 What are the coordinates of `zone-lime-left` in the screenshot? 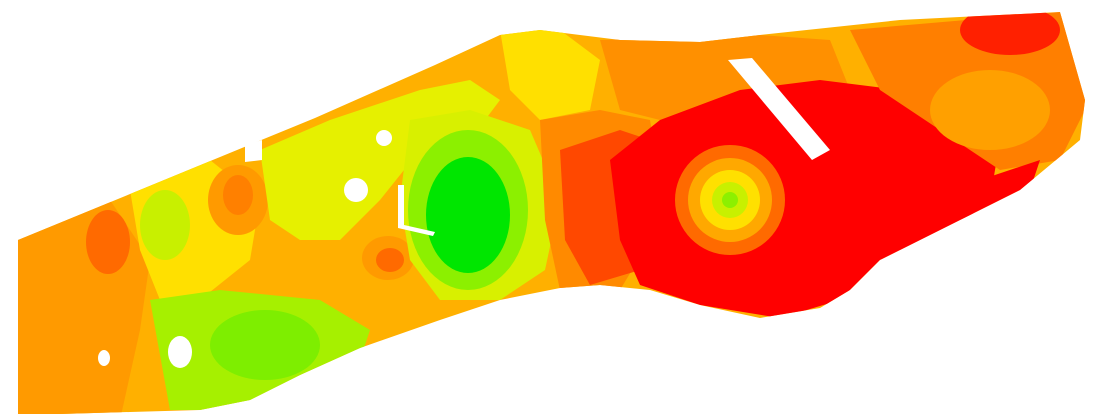 It's located at (165, 225).